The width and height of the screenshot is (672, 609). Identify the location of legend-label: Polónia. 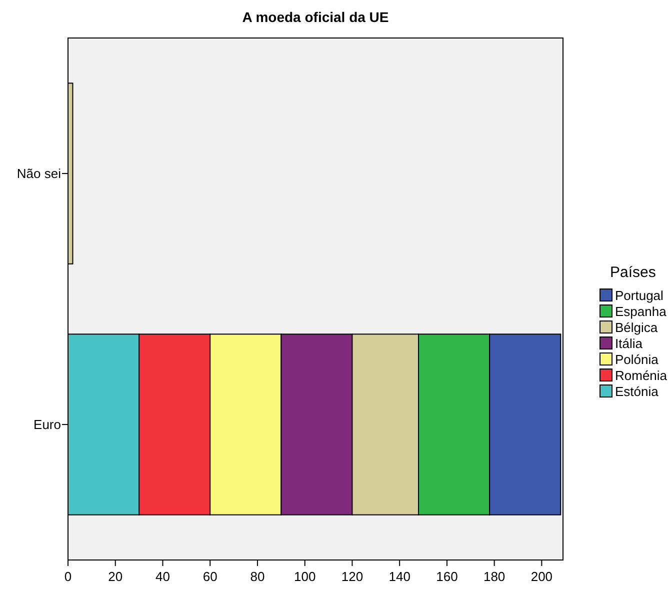
(637, 359).